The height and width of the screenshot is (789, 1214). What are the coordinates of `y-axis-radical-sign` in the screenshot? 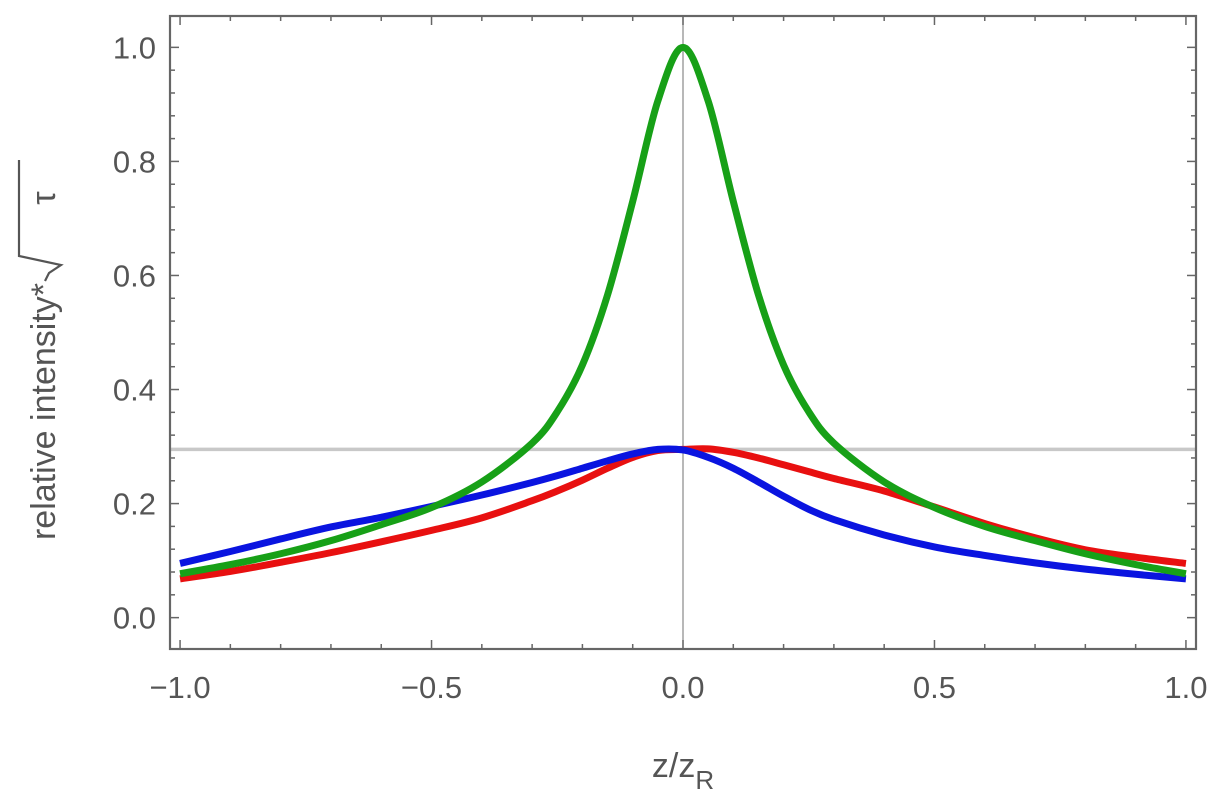 It's located at (40, 221).